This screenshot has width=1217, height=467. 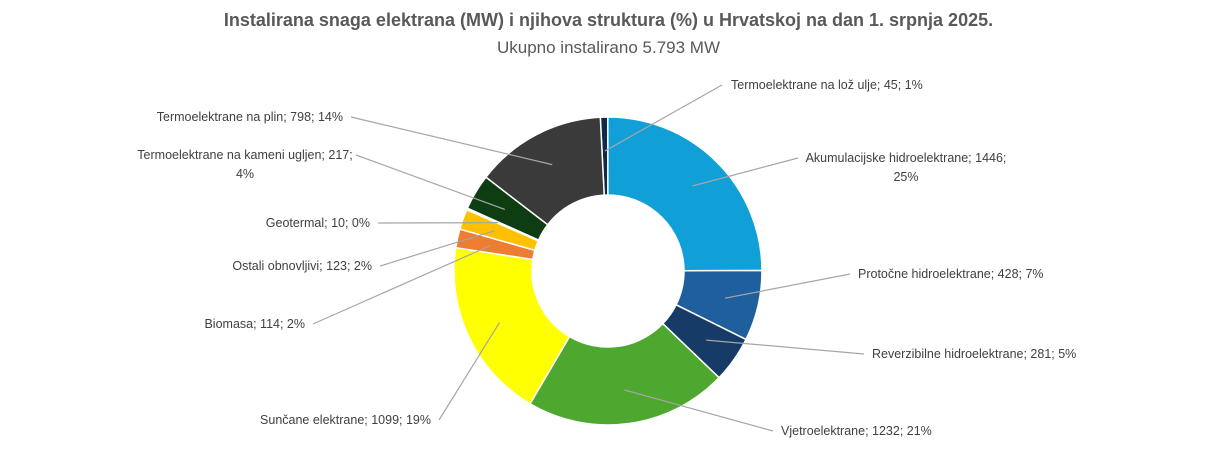 I want to click on data-label-protocne-hidroelektrane: Protočne hidroelektrane; 428; 7%, so click(x=951, y=274).